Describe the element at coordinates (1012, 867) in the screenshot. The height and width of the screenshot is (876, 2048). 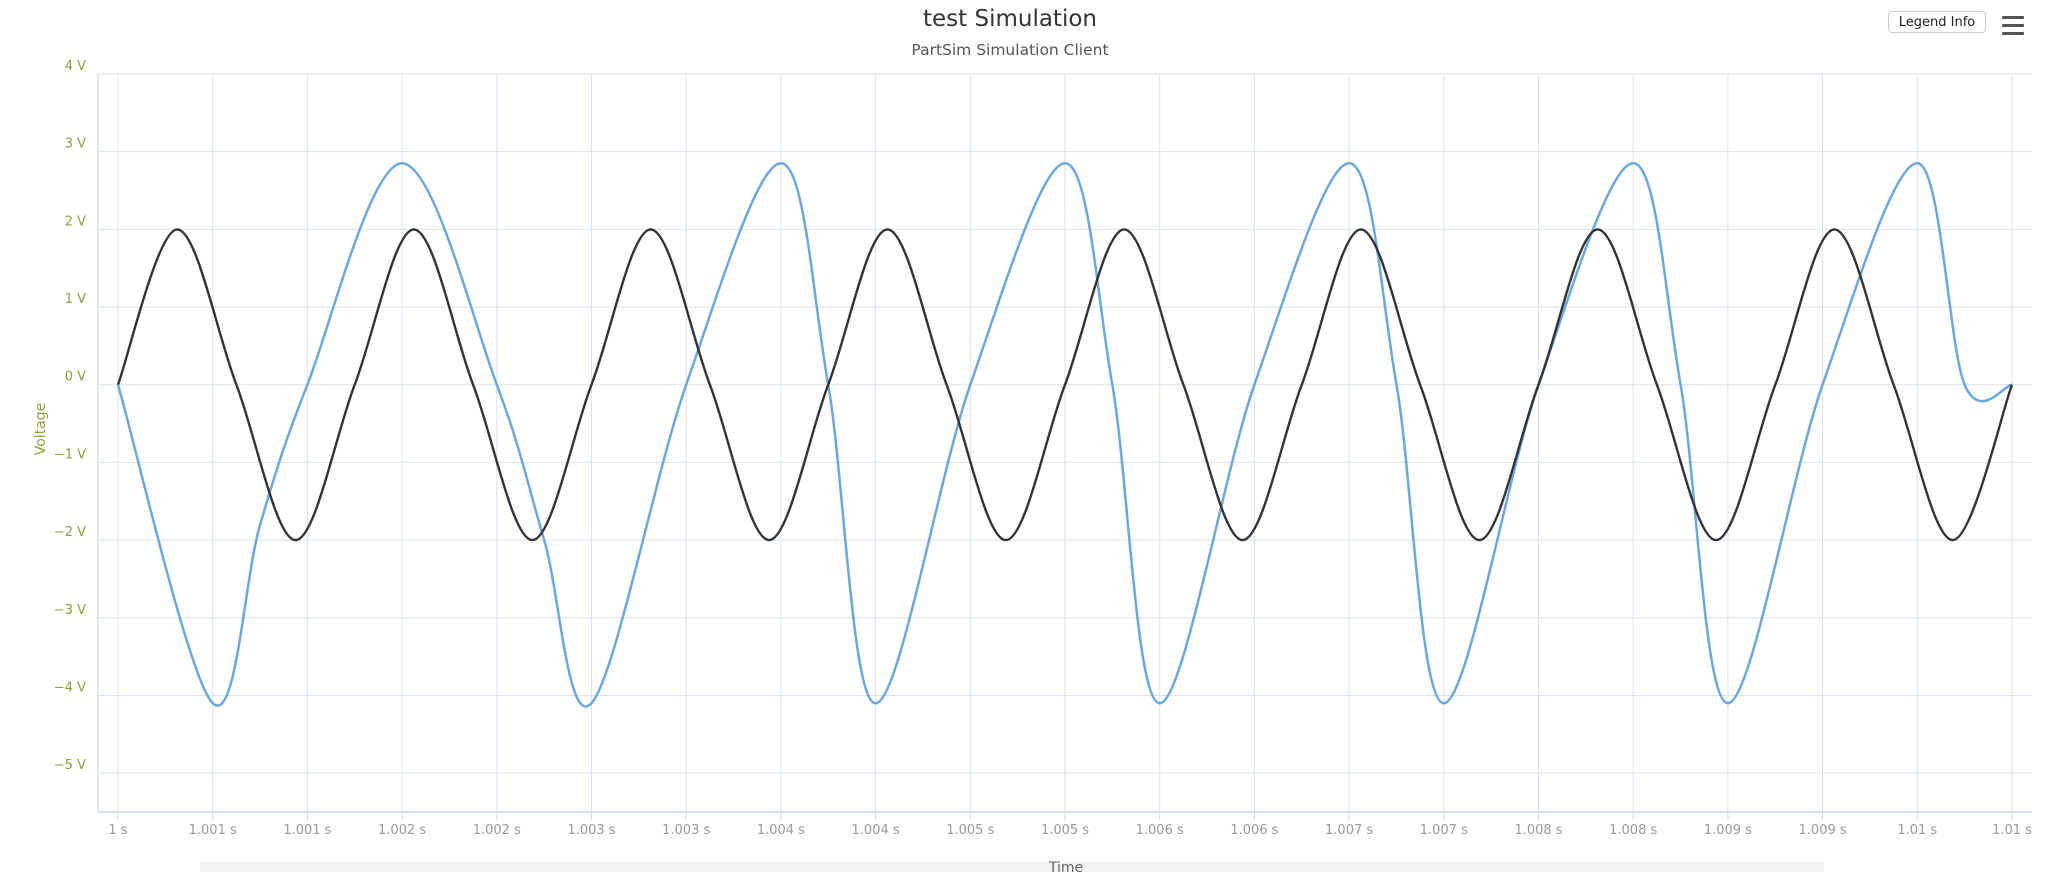
I see `range-navigator` at that location.